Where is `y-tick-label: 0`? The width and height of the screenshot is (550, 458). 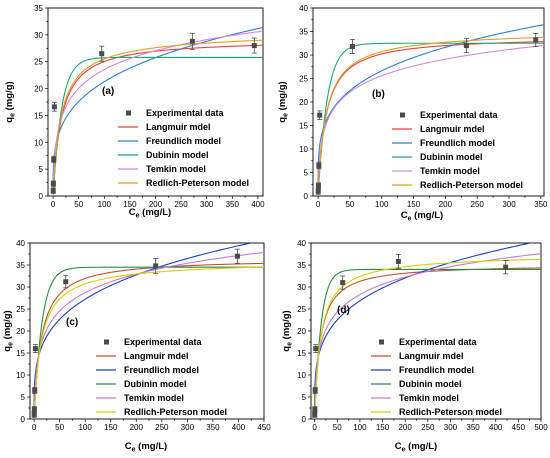
y-tick-label: 0 is located at coordinates (304, 419).